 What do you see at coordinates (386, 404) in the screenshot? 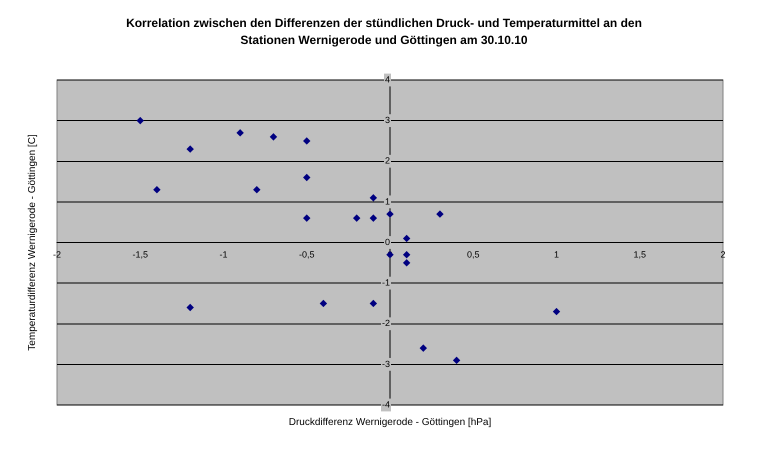
I see `y-tick-label: -4` at bounding box center [386, 404].